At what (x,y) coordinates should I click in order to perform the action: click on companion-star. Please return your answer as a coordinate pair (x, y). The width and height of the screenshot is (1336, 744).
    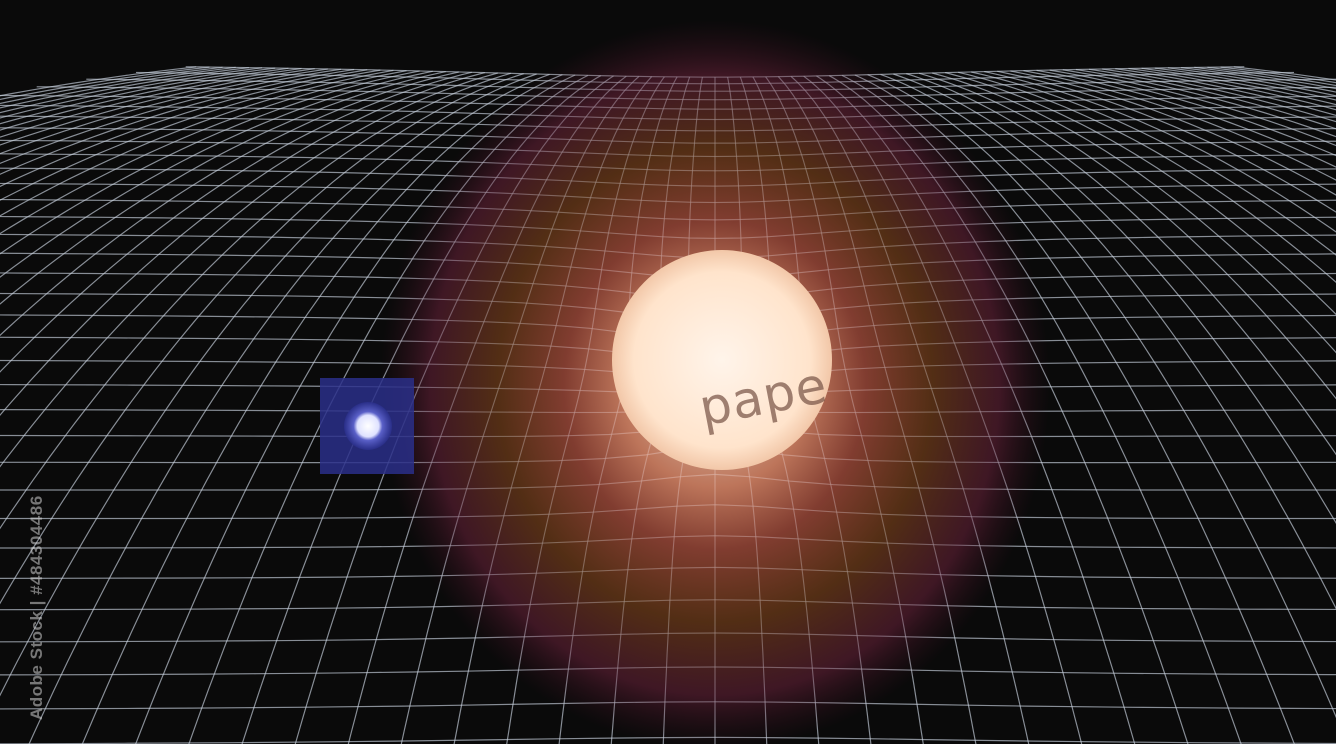
    Looking at the image, I should click on (368, 426).